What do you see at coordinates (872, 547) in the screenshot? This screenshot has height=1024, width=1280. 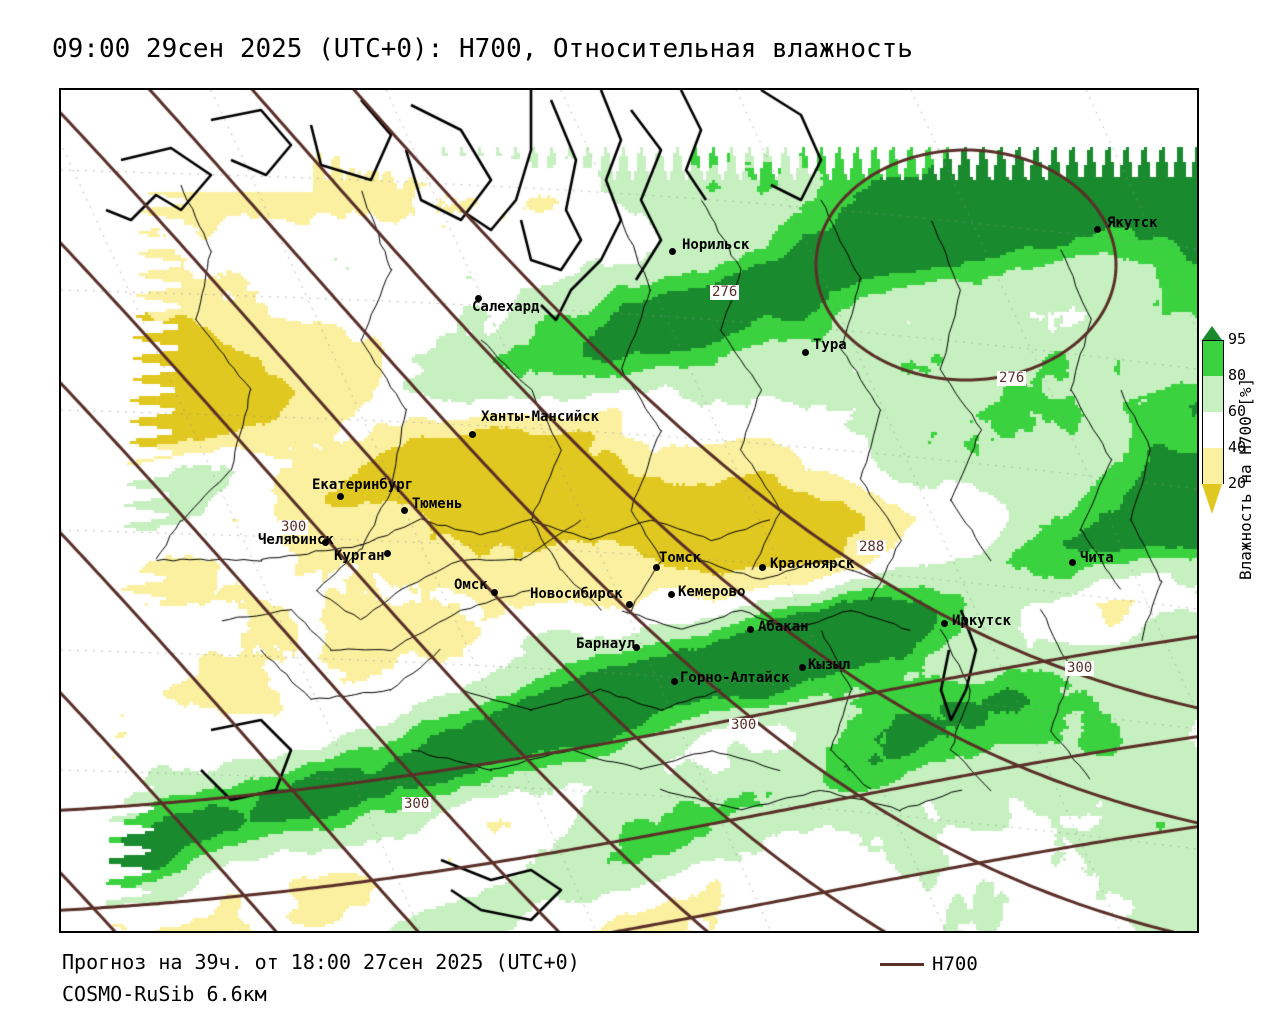 I see `contour-label: 288` at bounding box center [872, 547].